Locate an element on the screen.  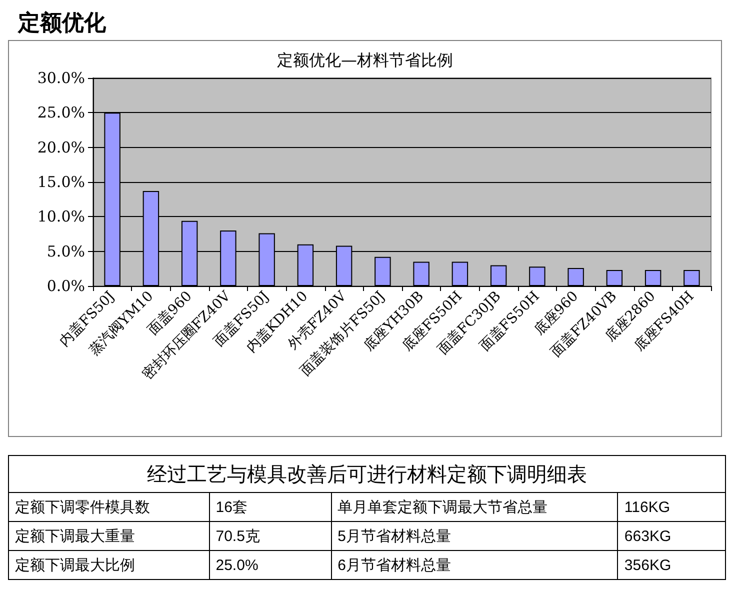
y-tick-label: 0.0% is located at coordinates (65, 286).